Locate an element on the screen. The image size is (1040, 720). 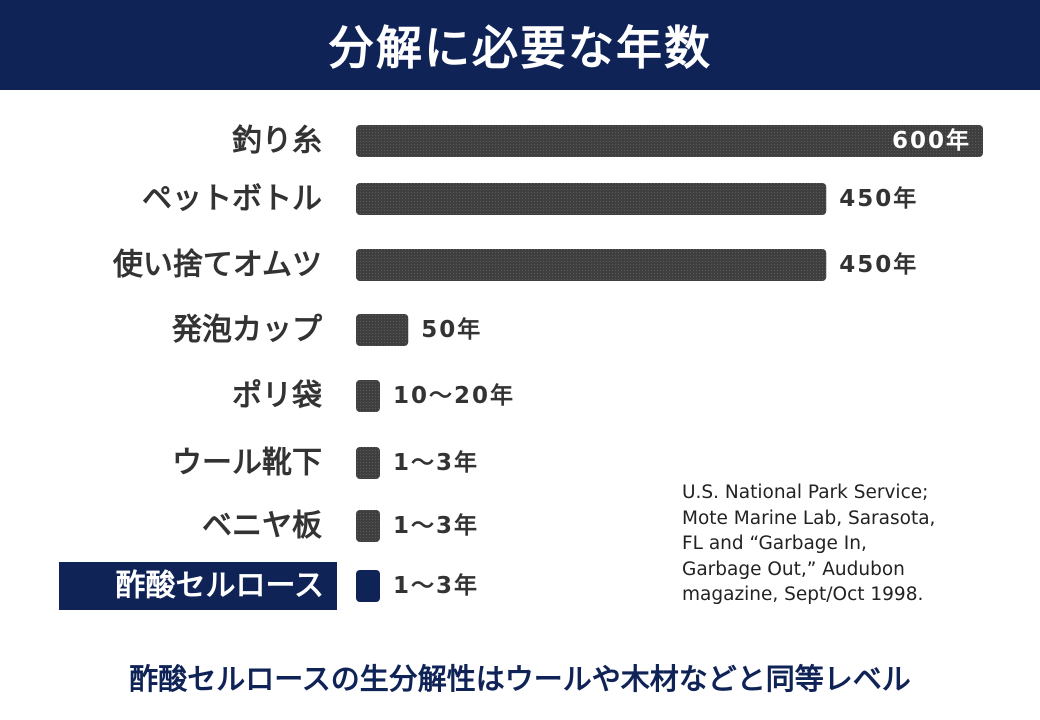
title-banner: 分解に必要な年数 is located at coordinates (520, 45).